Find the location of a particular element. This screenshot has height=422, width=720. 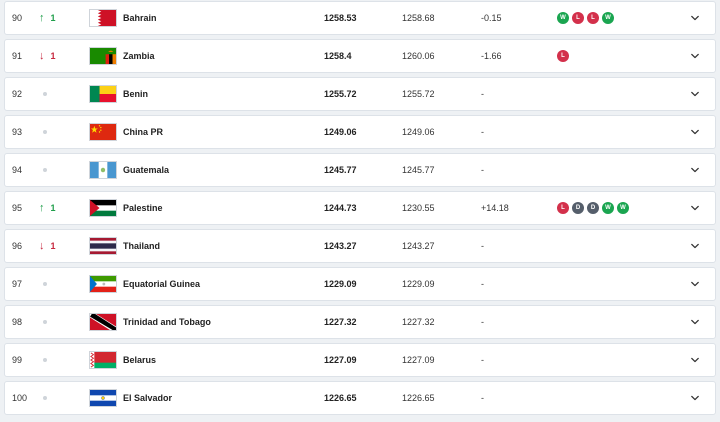

el-salvador-flag-icon is located at coordinates (103, 398).